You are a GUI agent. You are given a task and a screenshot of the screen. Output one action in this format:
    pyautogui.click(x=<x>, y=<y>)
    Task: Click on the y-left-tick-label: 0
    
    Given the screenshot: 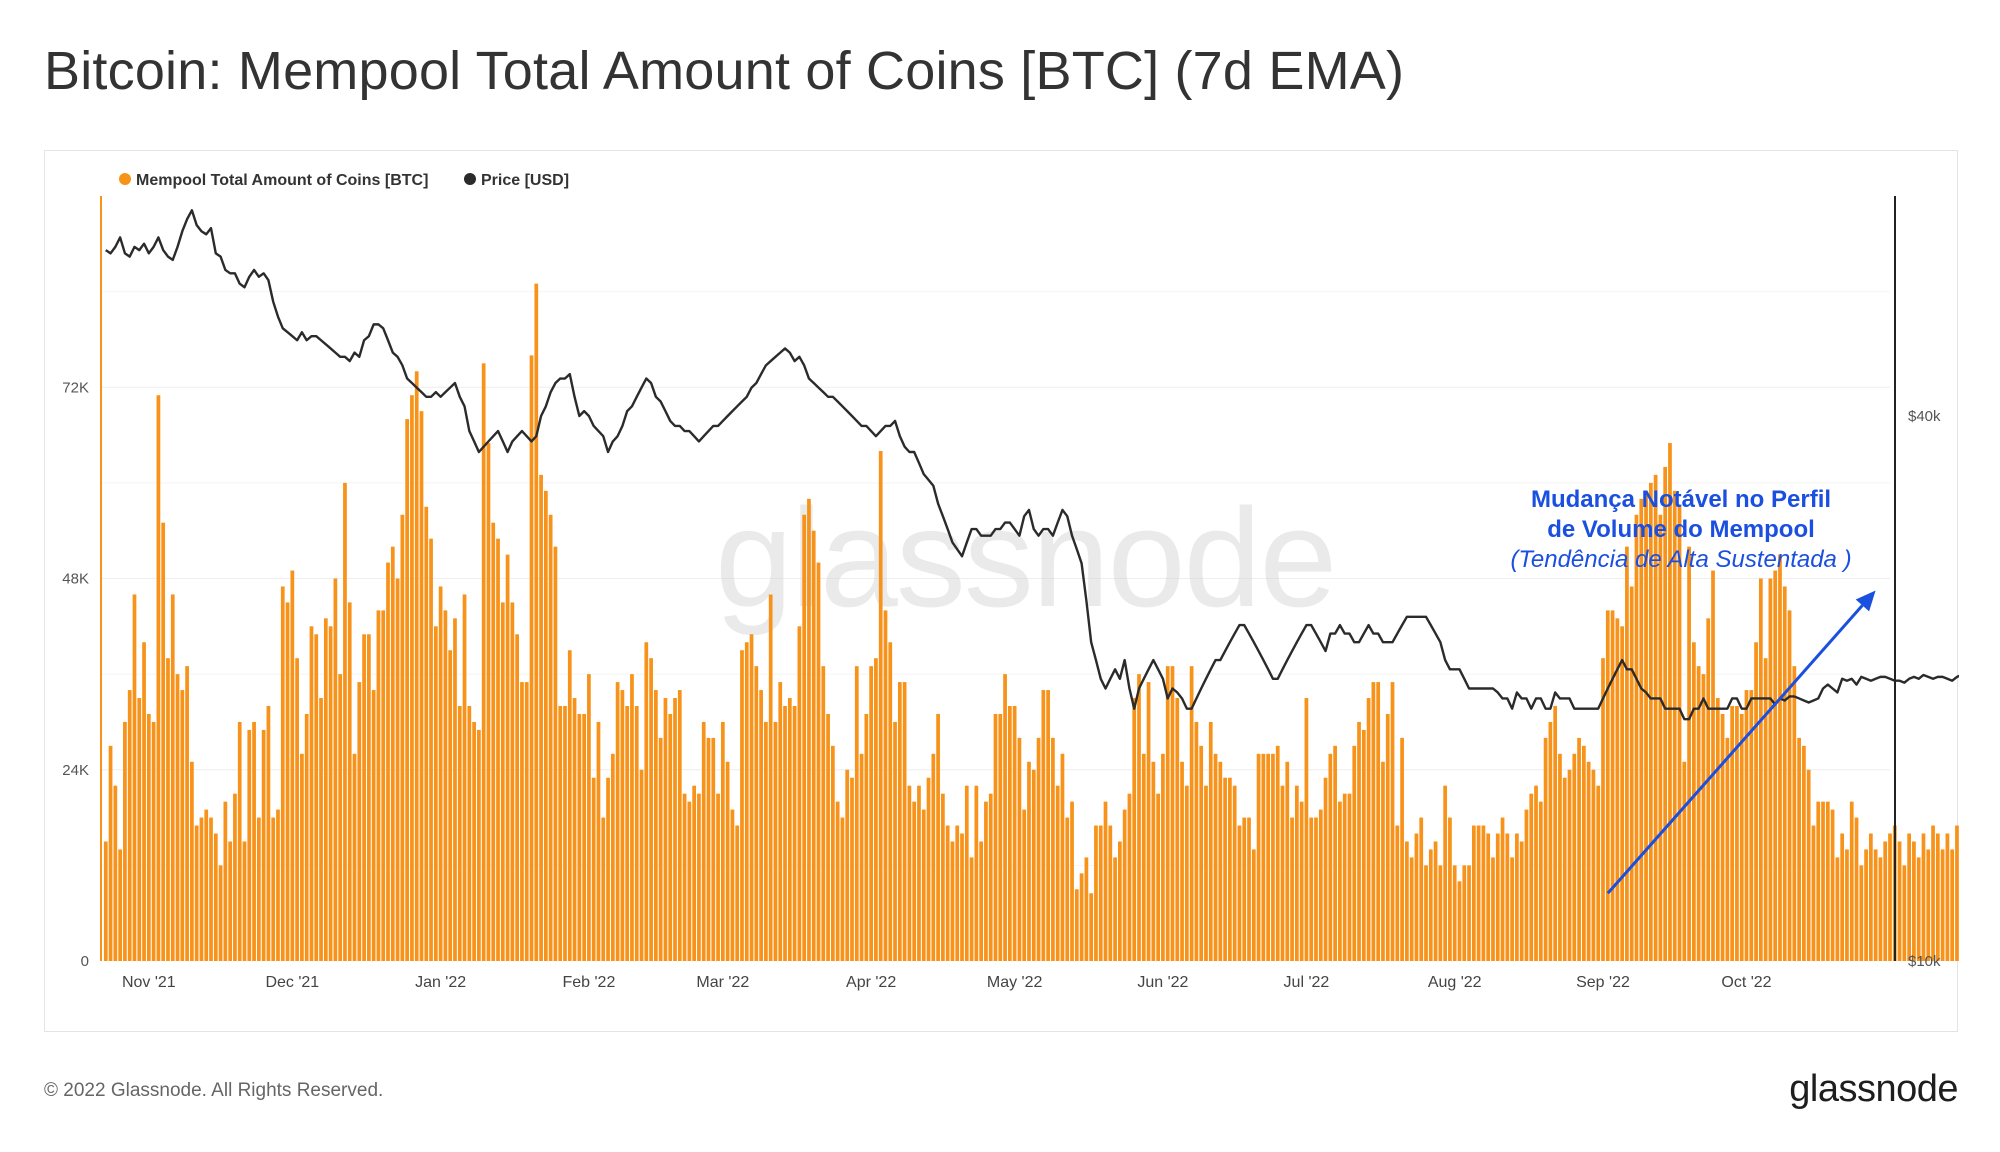 What is the action you would take?
    pyautogui.click(x=85, y=961)
    